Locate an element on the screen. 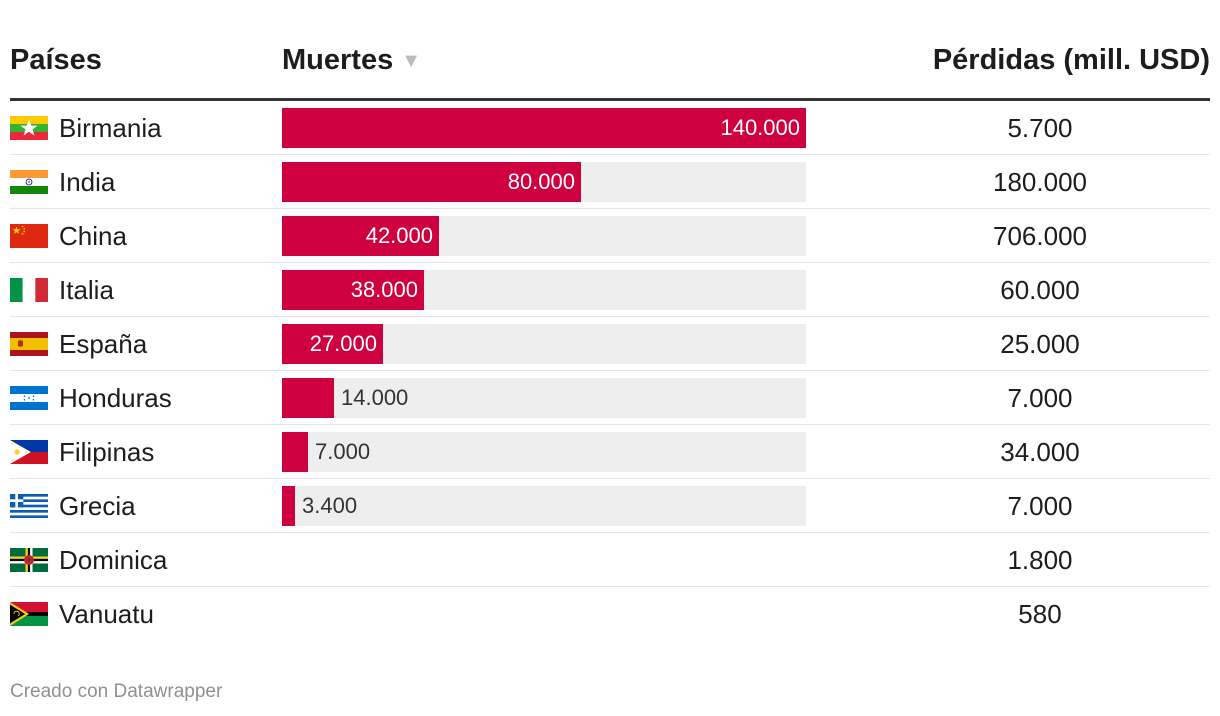 The width and height of the screenshot is (1220, 716). credit-footer: Creado con Datawrapper is located at coordinates (116, 692).